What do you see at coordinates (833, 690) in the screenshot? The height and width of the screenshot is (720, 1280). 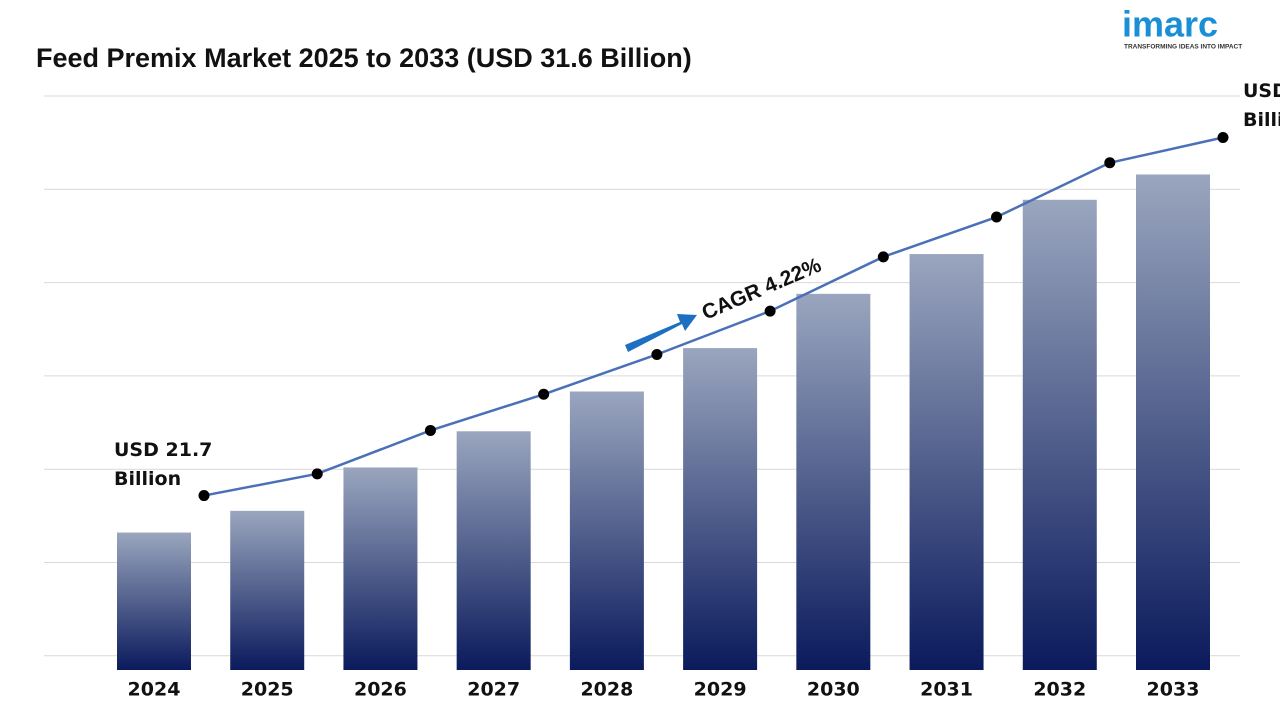 I see `x-tick-label: 2030` at bounding box center [833, 690].